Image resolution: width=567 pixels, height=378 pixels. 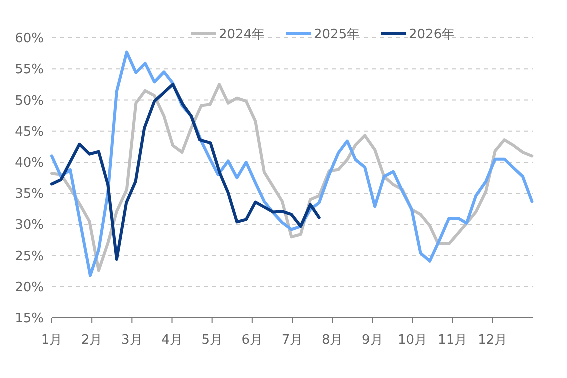 What do you see at coordinates (172, 340) in the screenshot?
I see `x-tick-label: 4月` at bounding box center [172, 340].